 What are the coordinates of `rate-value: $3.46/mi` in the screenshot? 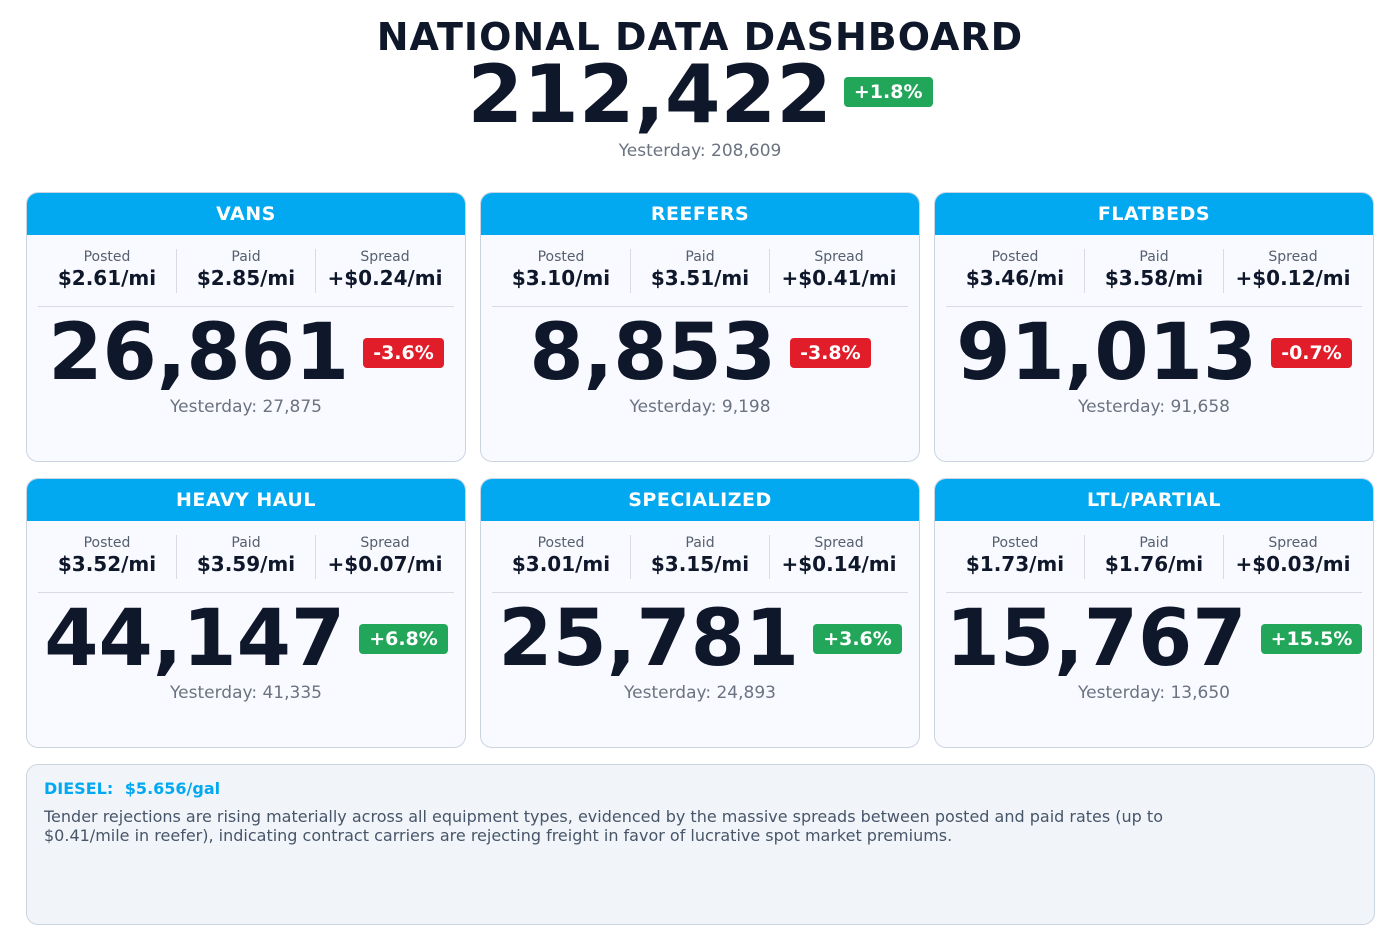 It's located at (1015, 278).